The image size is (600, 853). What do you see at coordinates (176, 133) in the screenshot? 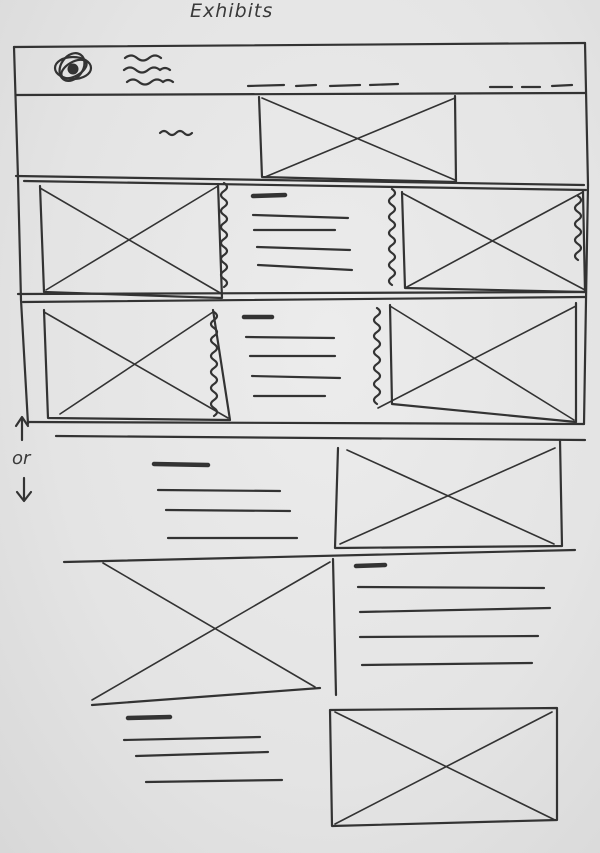
I see `hero-heading-scribble` at bounding box center [176, 133].